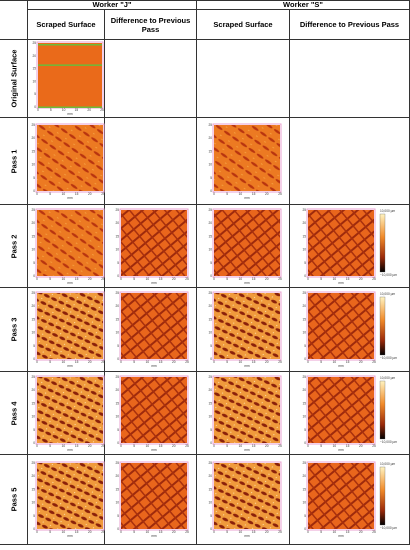 The width and height of the screenshot is (410, 550). I want to click on label: Scraped Surface, so click(243, 24).